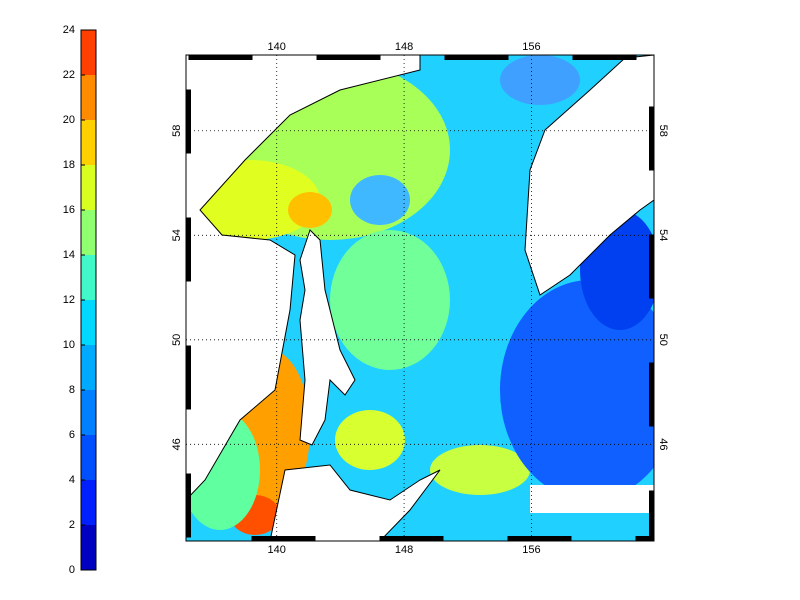  What do you see at coordinates (69, 300) in the screenshot?
I see `colorbar-tick-label: 12` at bounding box center [69, 300].